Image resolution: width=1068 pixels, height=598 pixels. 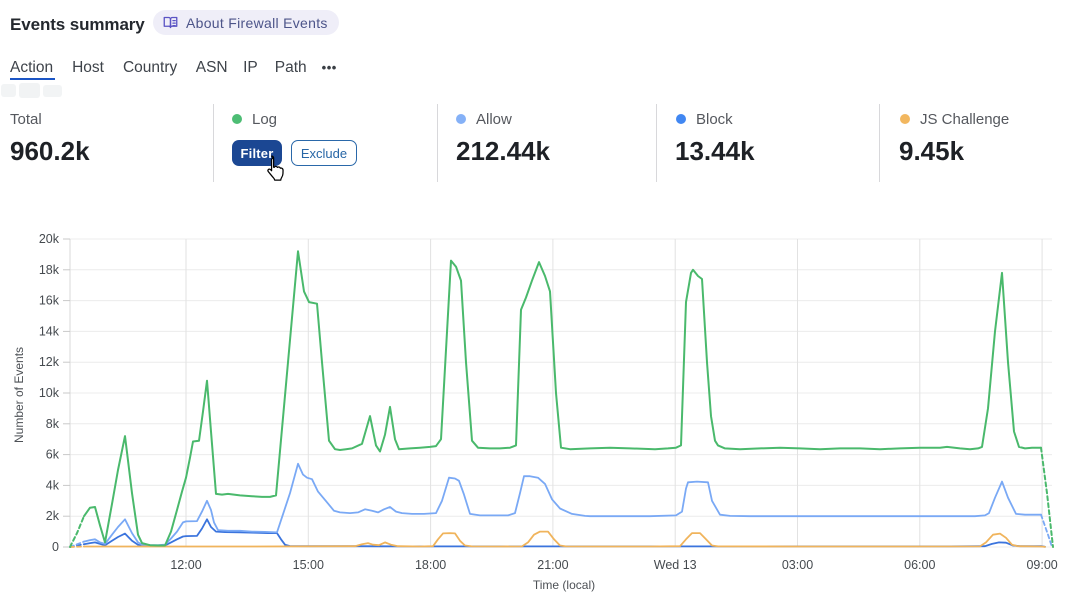 I want to click on svg-text: 20k, so click(x=49, y=239).